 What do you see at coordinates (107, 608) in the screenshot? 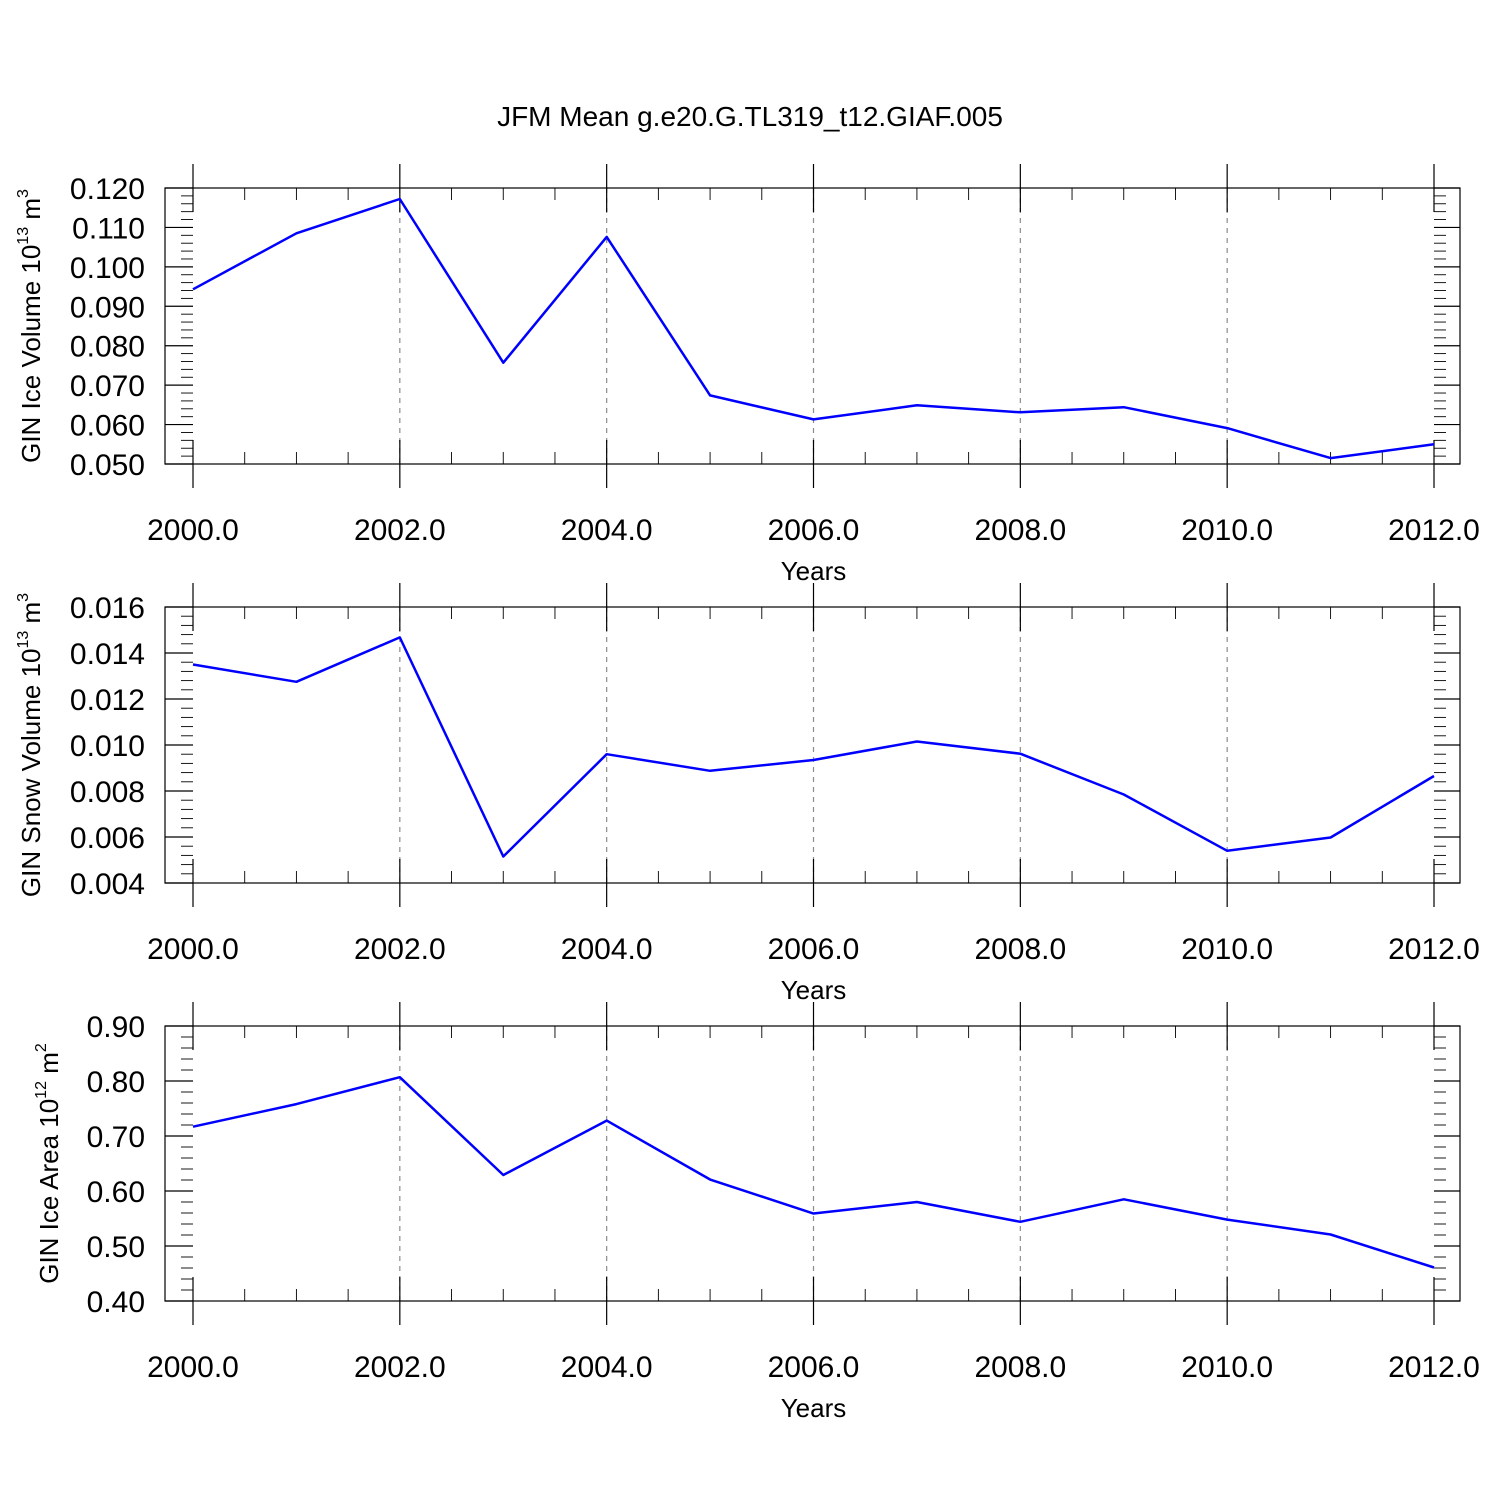
I see `y-tick-label: 0.016` at bounding box center [107, 608].